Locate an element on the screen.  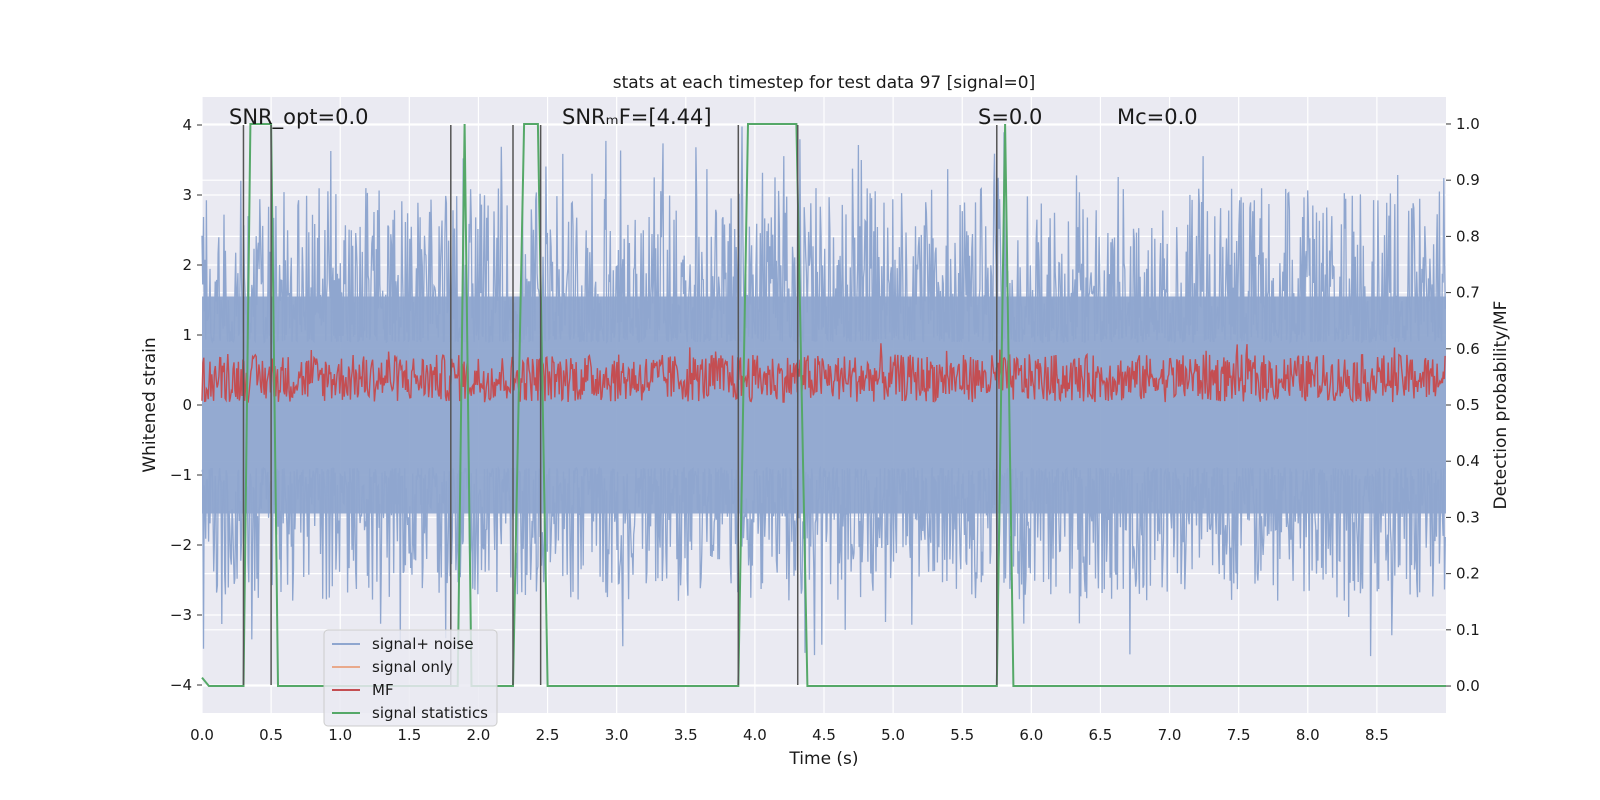
x-tick-label: 2.0 is located at coordinates (479, 735).